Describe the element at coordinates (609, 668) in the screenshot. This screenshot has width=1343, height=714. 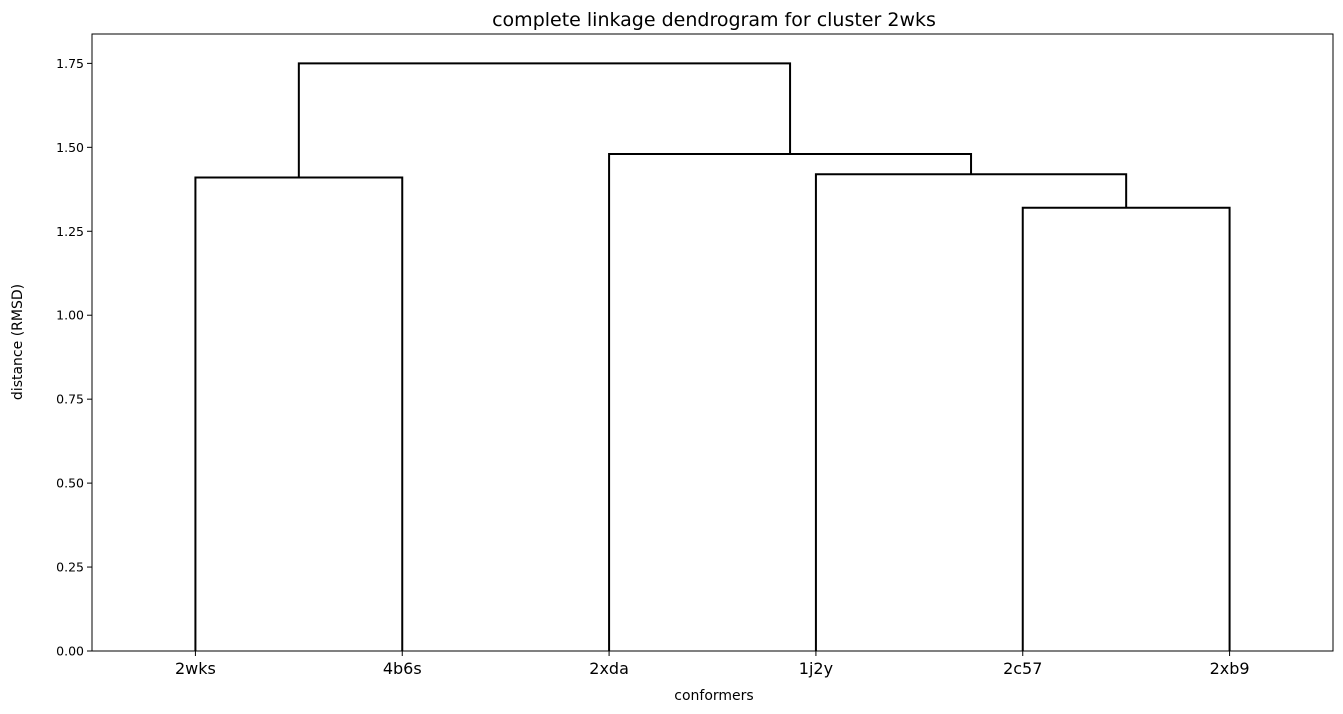
I see `leaf-label-2xda: 2xda` at that location.